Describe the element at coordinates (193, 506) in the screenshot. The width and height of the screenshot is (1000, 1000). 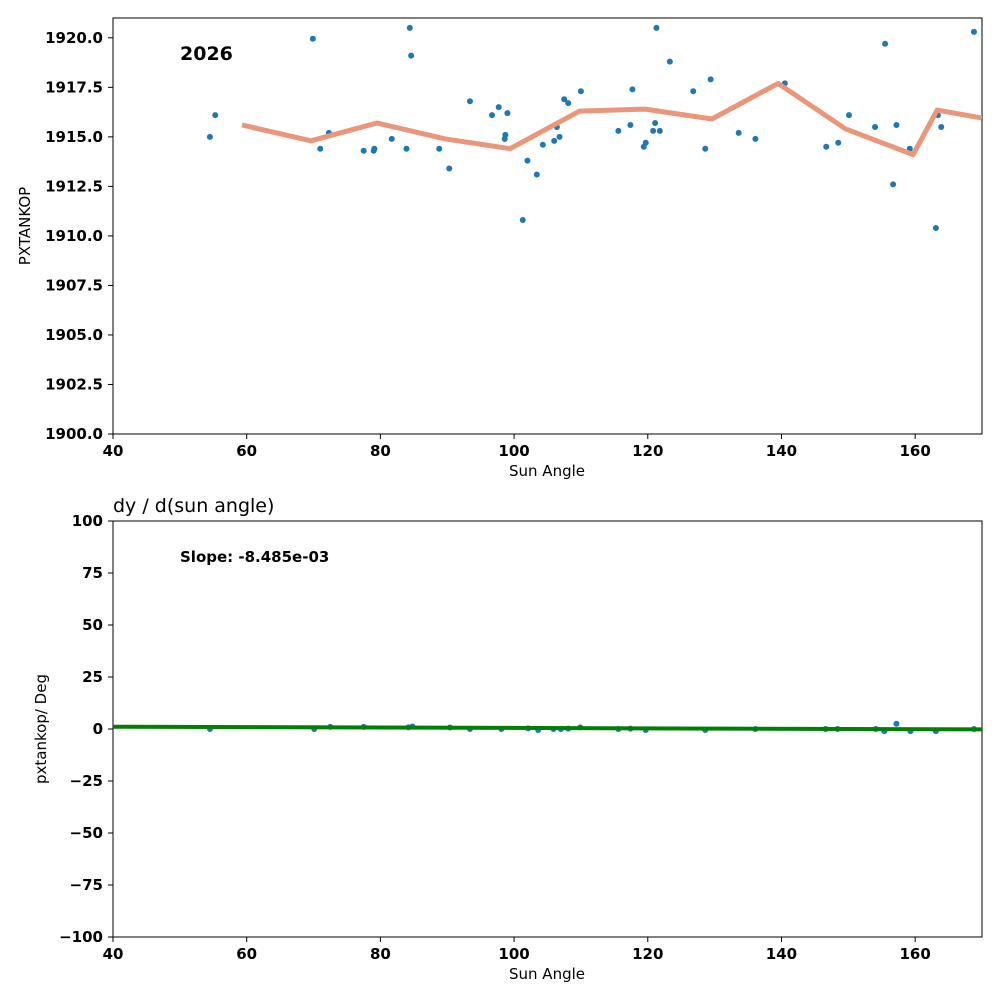
I see `bottom-plot-title: dy / d(sun angle)` at that location.